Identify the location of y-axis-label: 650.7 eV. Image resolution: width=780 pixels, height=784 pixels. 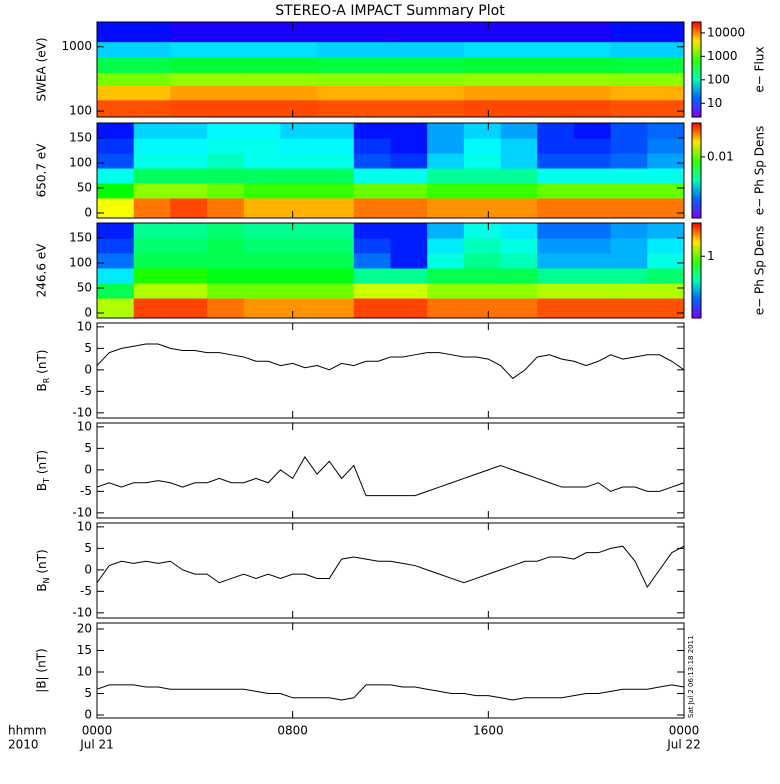
(42, 170).